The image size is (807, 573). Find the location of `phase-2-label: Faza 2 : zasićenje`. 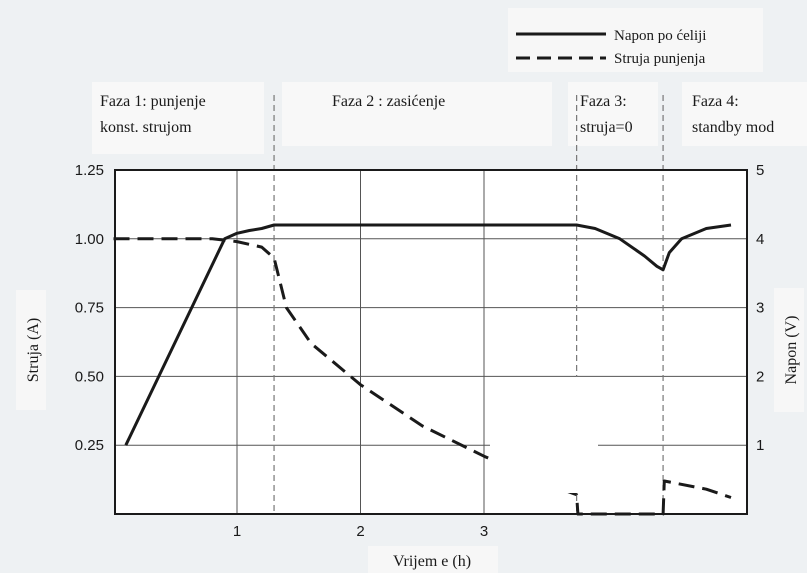

phase-2-label: Faza 2 : zasićenje is located at coordinates (388, 101).